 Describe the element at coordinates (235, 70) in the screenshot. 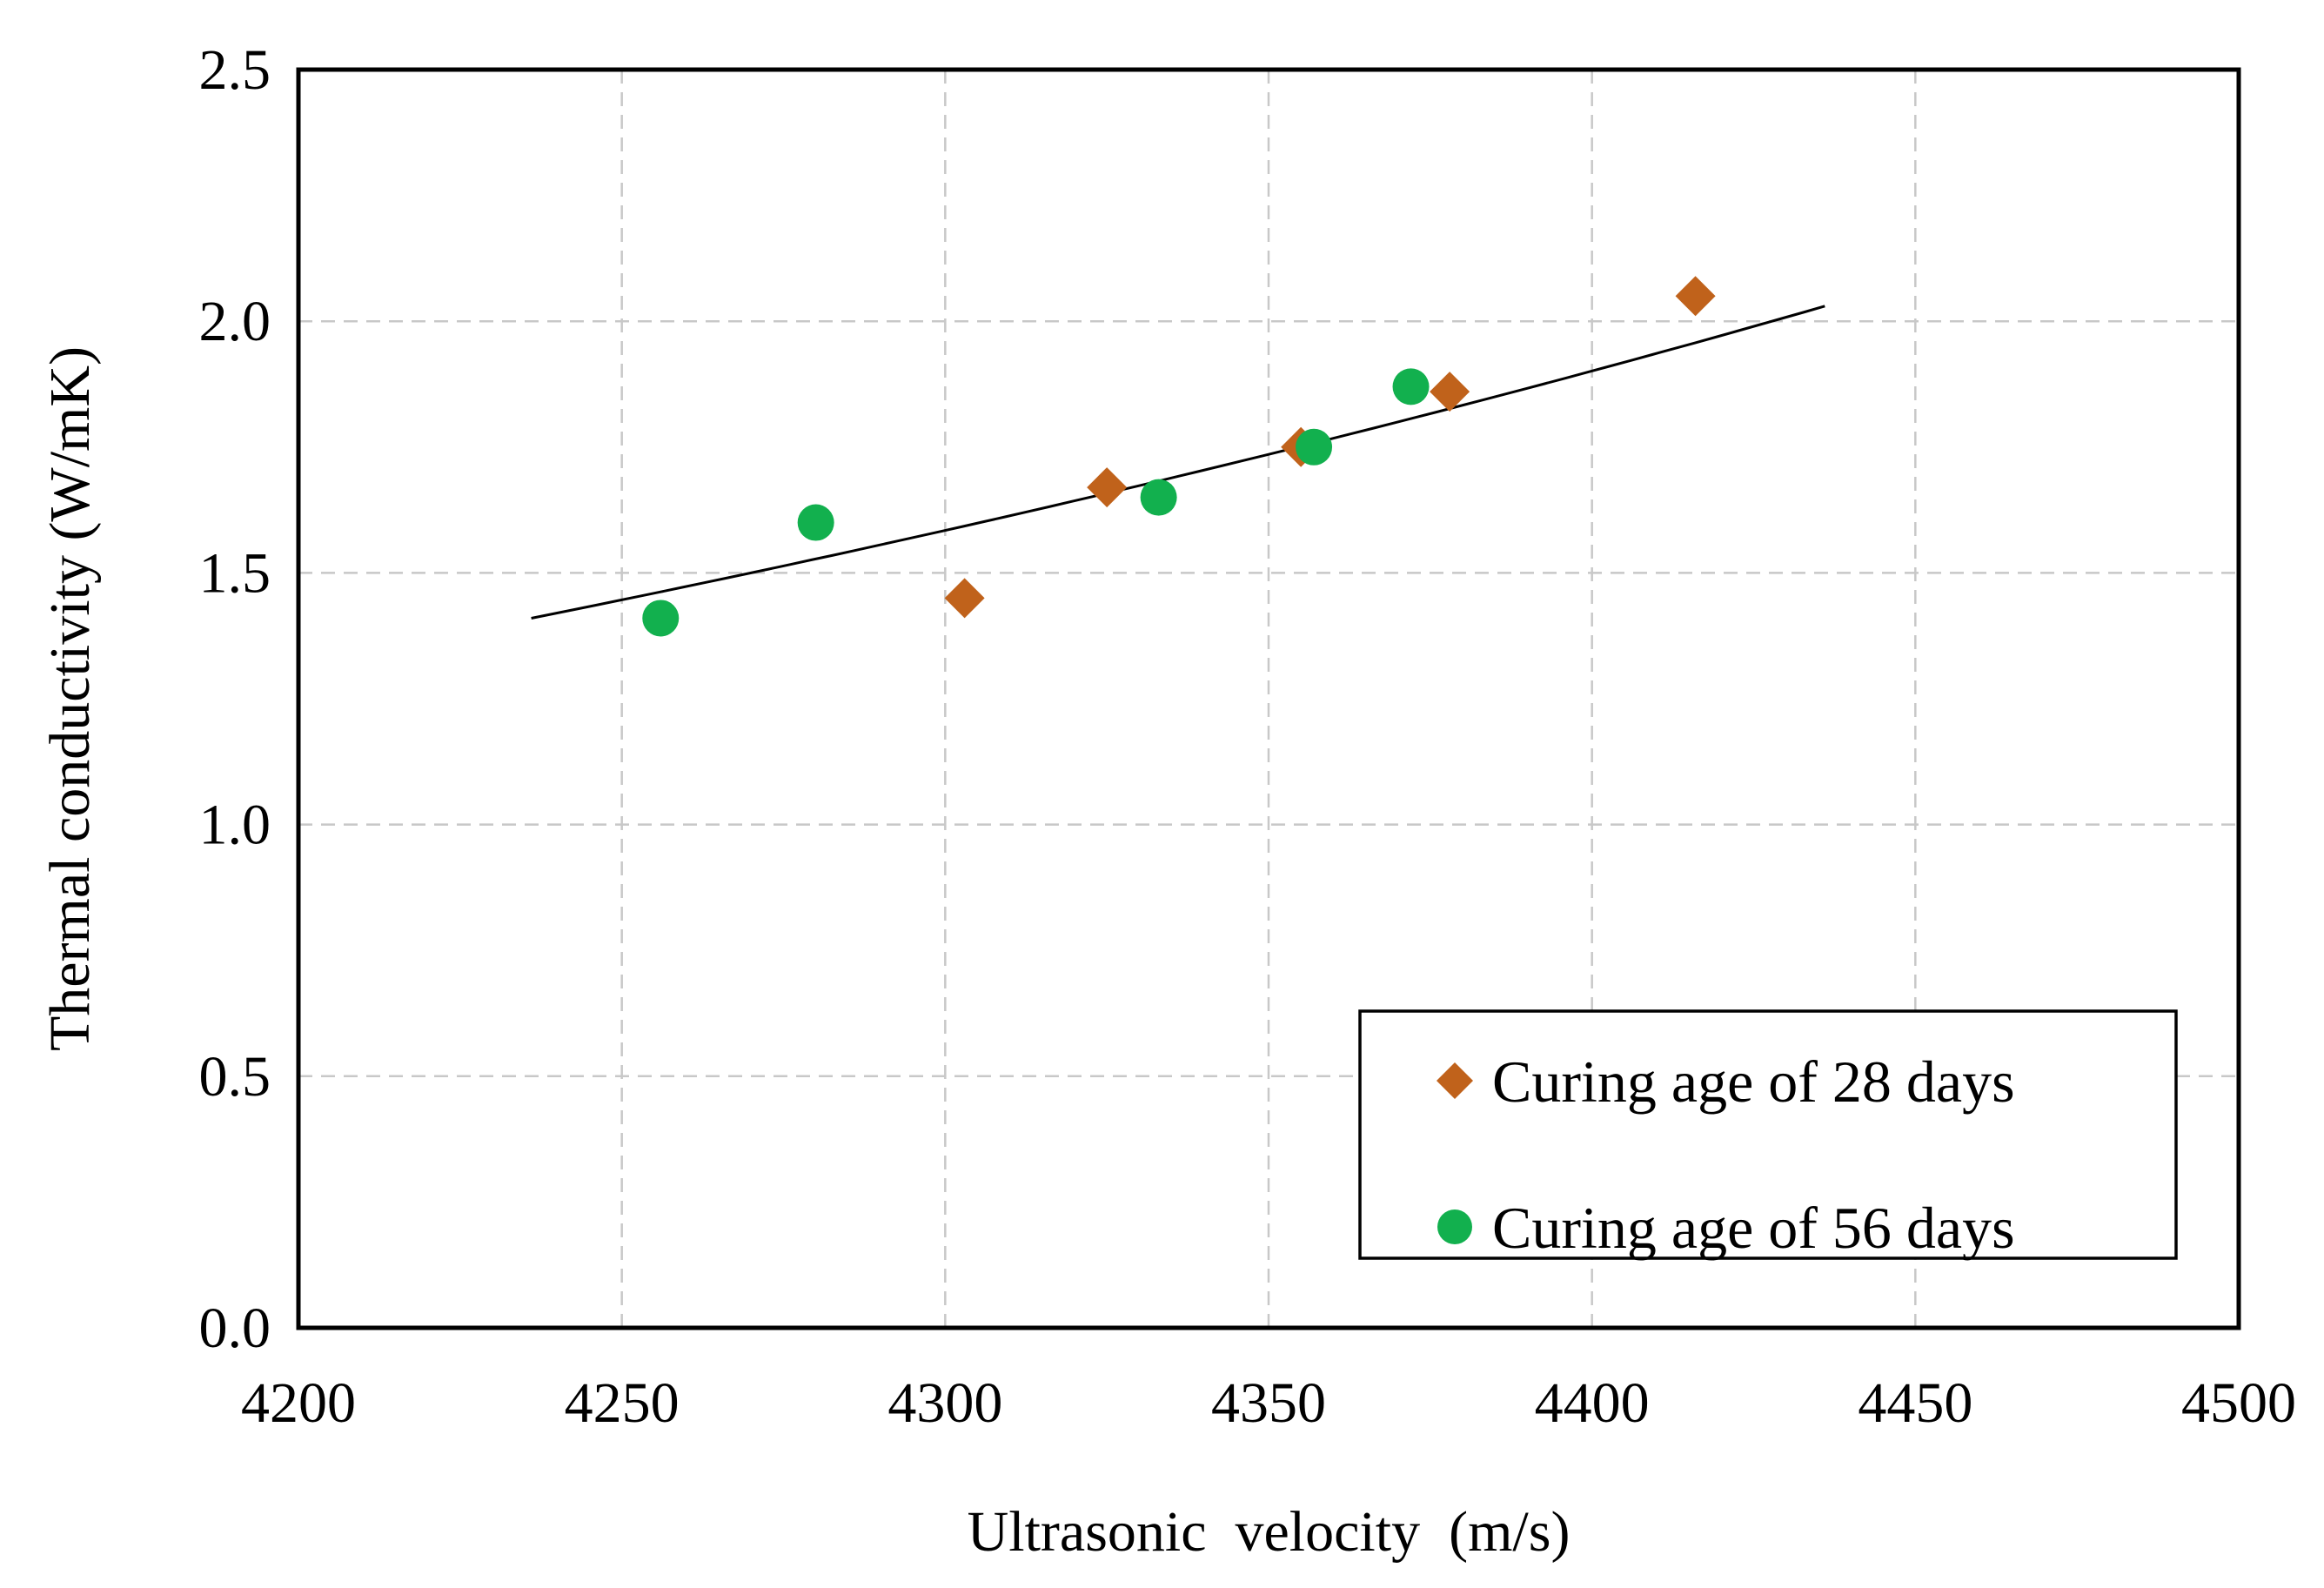

I see `y-tick-label: 2.5` at that location.